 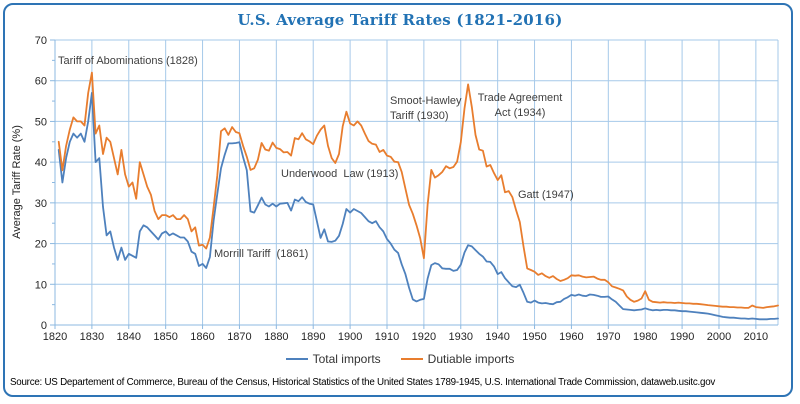 I want to click on svg-text: 40, so click(x=41, y=163).